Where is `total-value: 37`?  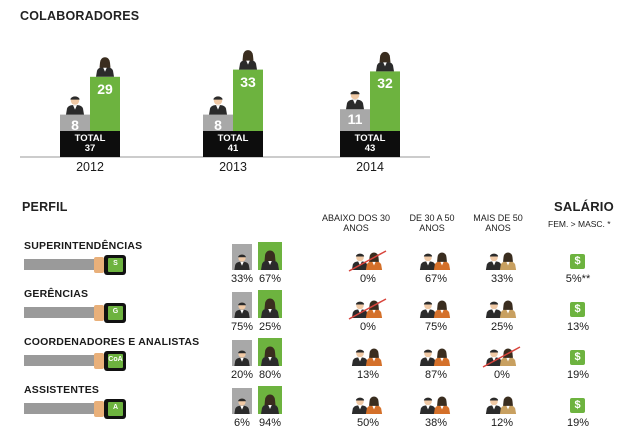
total-value: 37 is located at coordinates (90, 148).